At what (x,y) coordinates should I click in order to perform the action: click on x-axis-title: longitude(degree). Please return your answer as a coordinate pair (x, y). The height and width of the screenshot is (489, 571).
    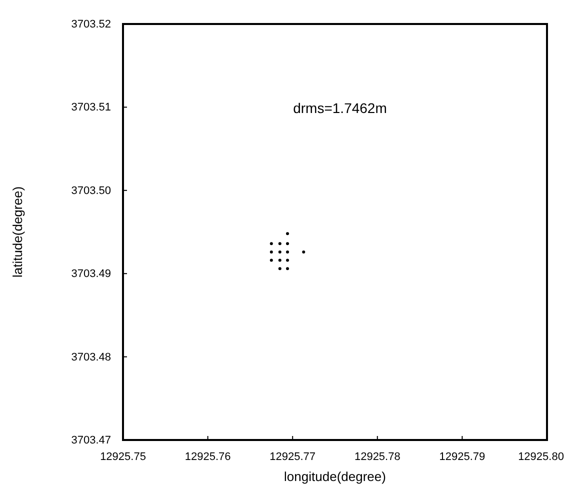
    Looking at the image, I should click on (335, 476).